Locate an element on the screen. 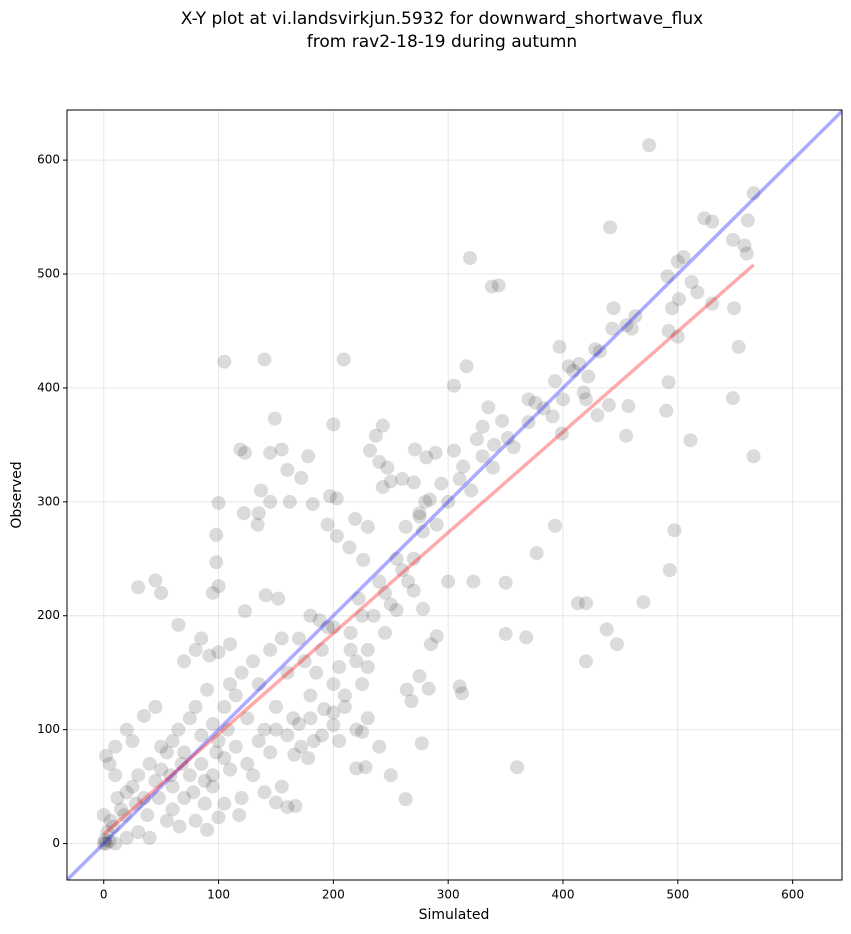 Image resolution: width=851 pixels, height=934 pixels. y-axis-label: Observed is located at coordinates (17, 494).